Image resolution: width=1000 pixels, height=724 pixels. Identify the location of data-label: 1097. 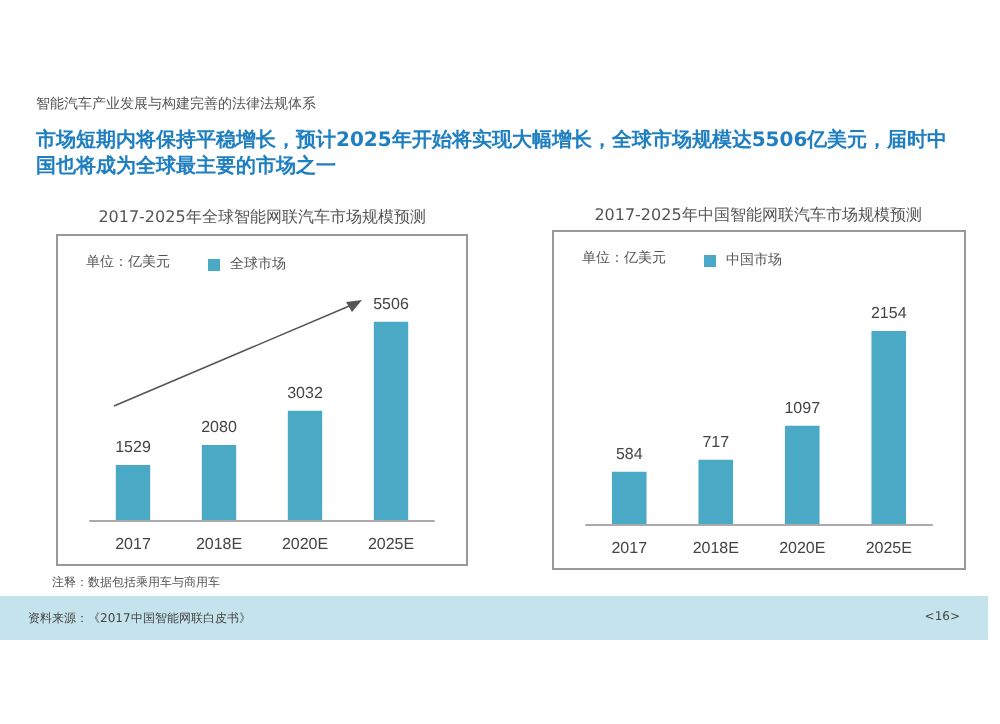
(803, 407).